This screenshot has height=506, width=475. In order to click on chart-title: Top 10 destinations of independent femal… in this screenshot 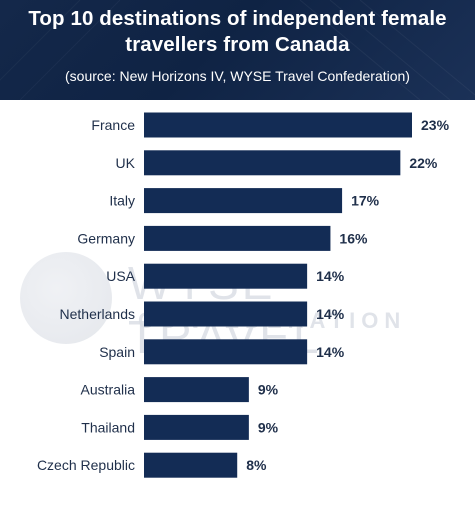, I will do `click(237, 32)`.